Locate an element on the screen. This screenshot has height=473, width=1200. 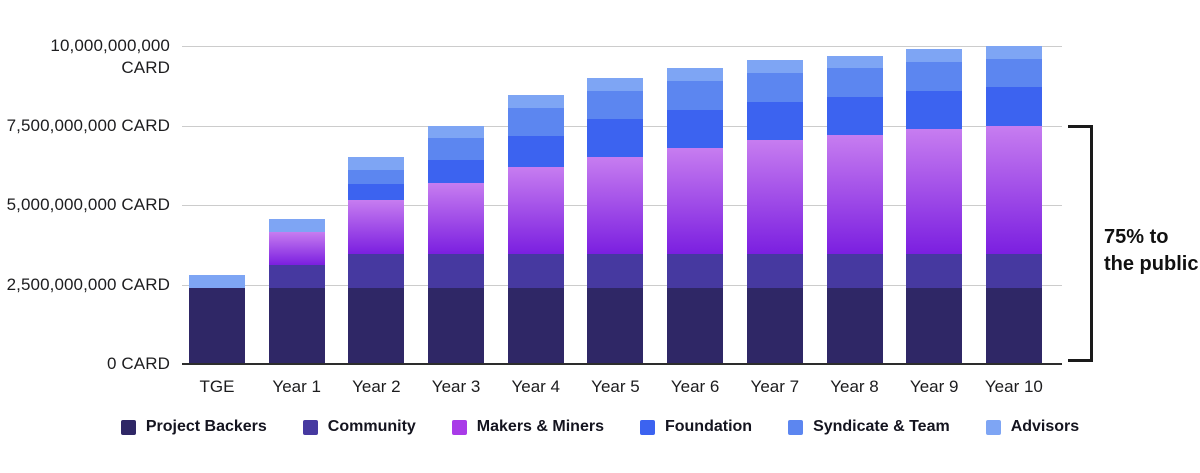
x-axis-line is located at coordinates (622, 364).